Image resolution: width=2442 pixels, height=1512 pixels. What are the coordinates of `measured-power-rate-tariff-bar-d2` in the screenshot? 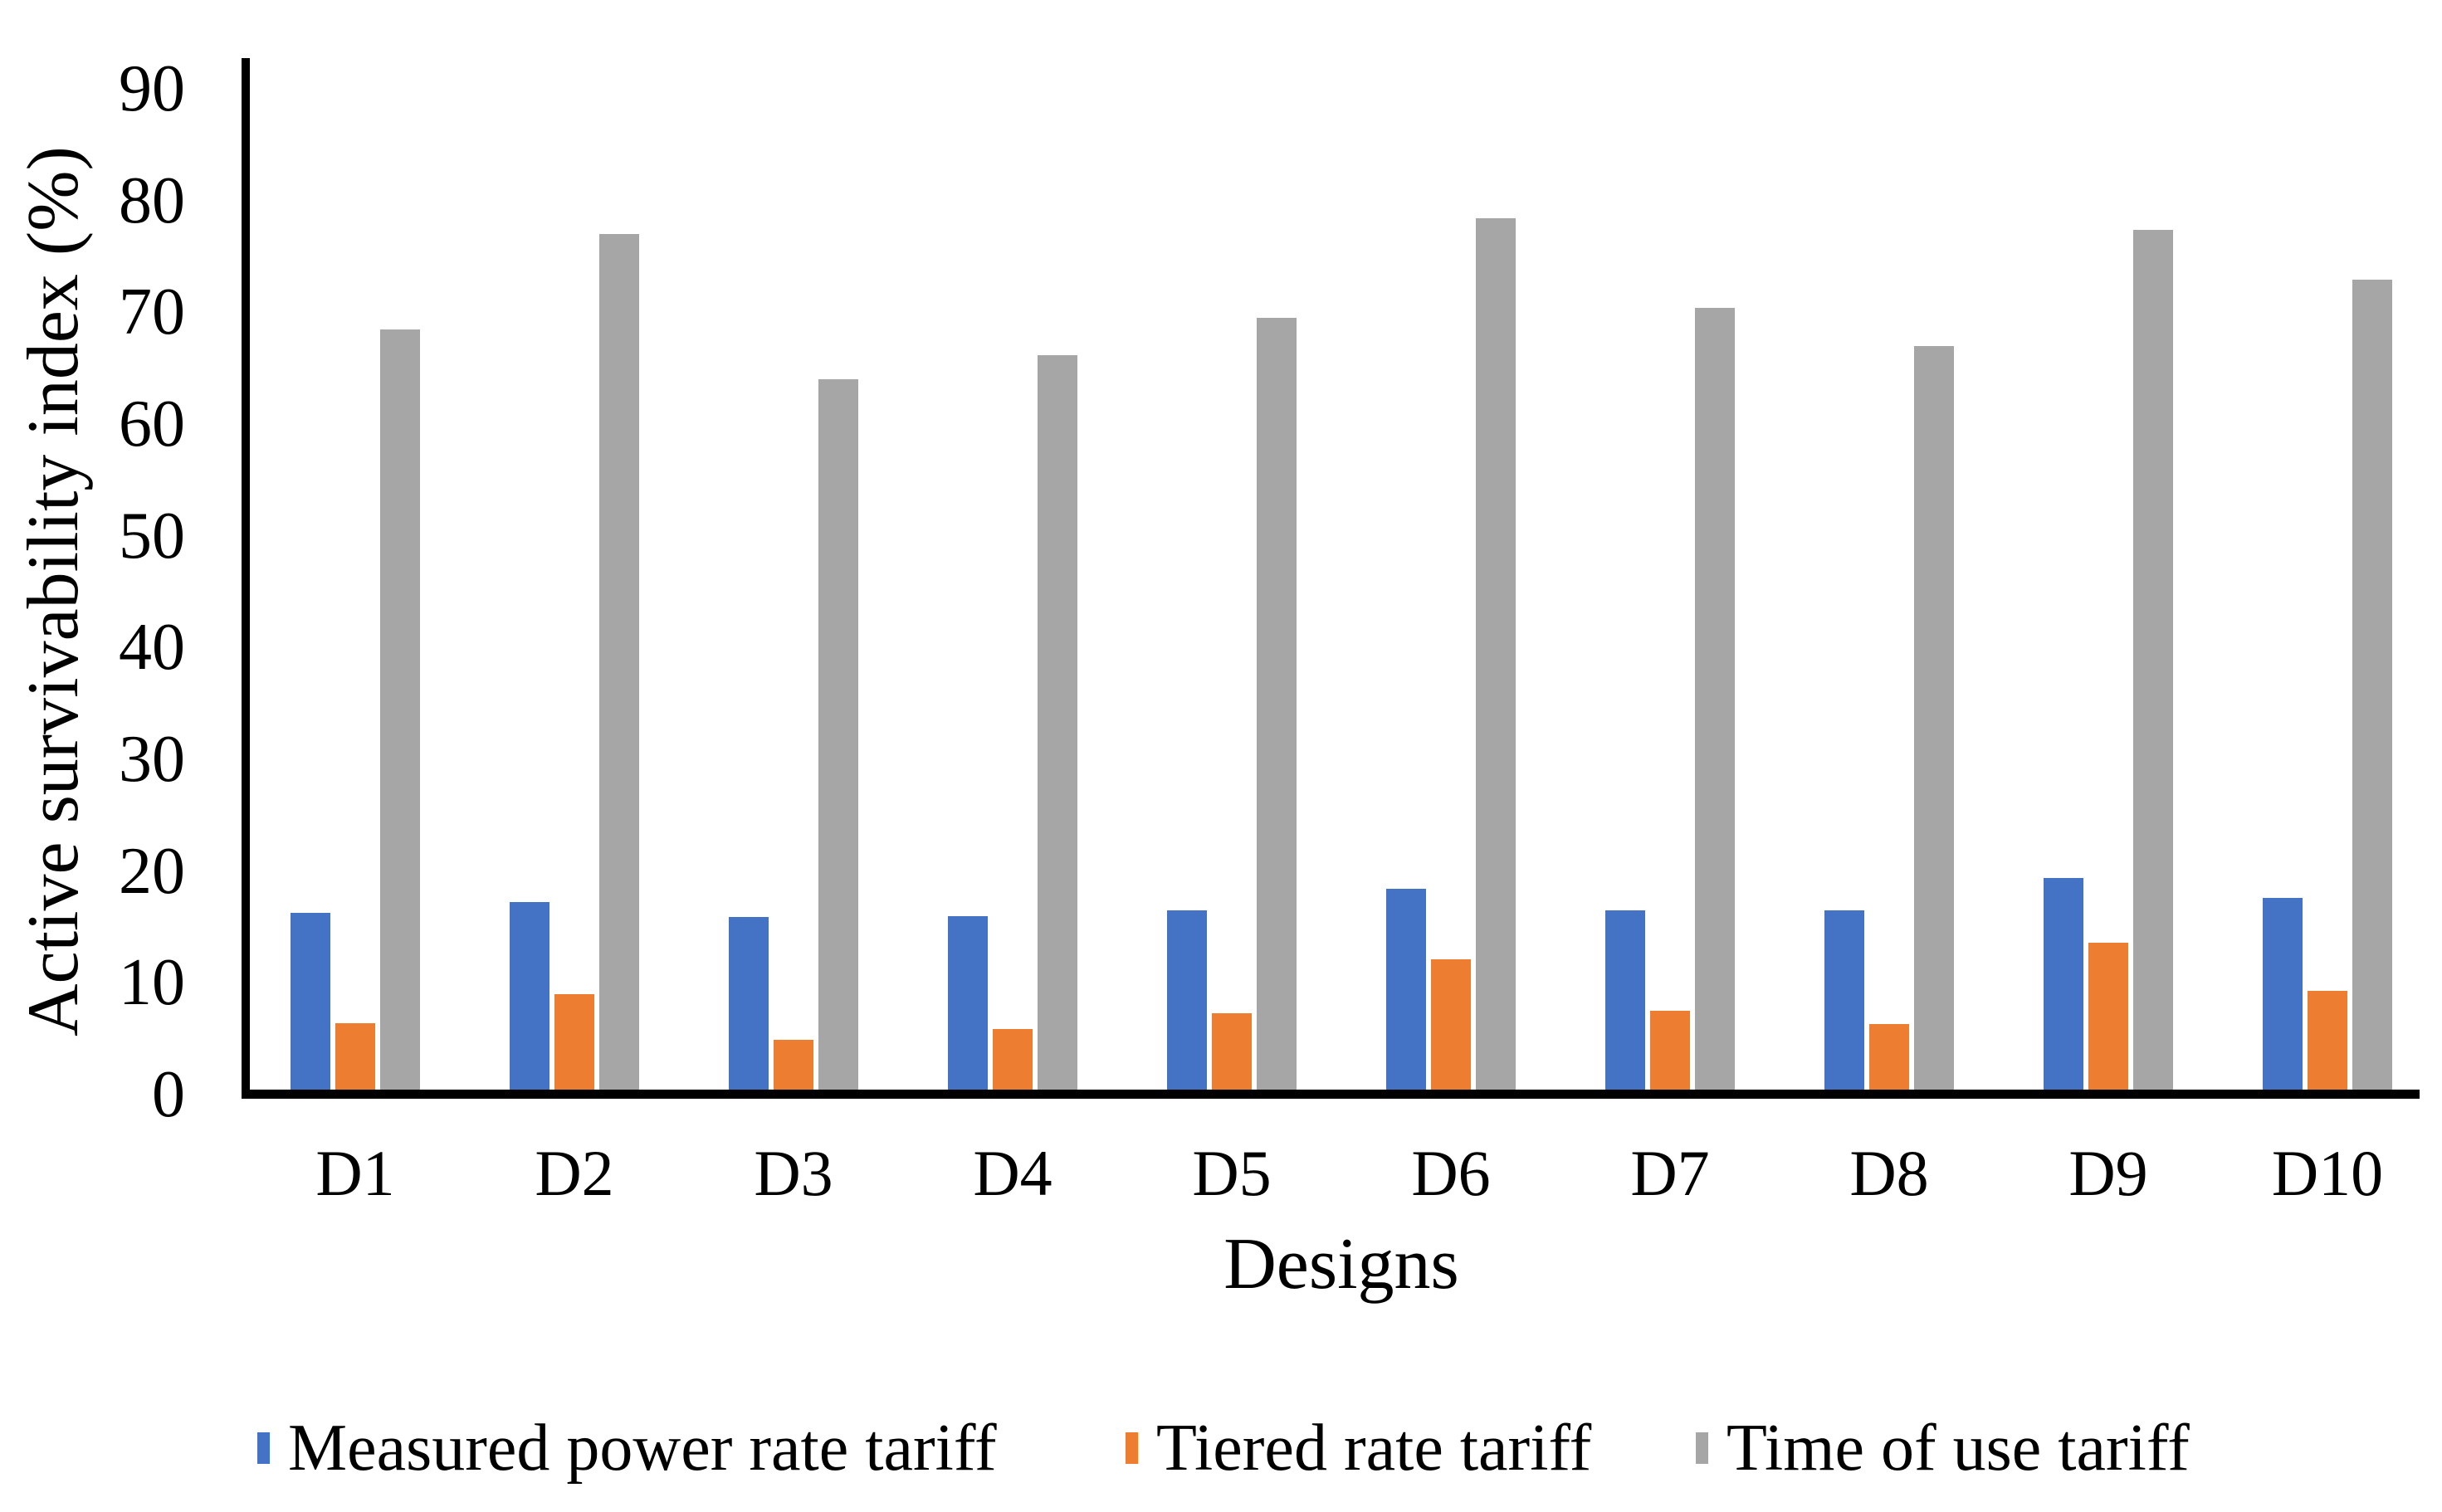 It's located at (529, 998).